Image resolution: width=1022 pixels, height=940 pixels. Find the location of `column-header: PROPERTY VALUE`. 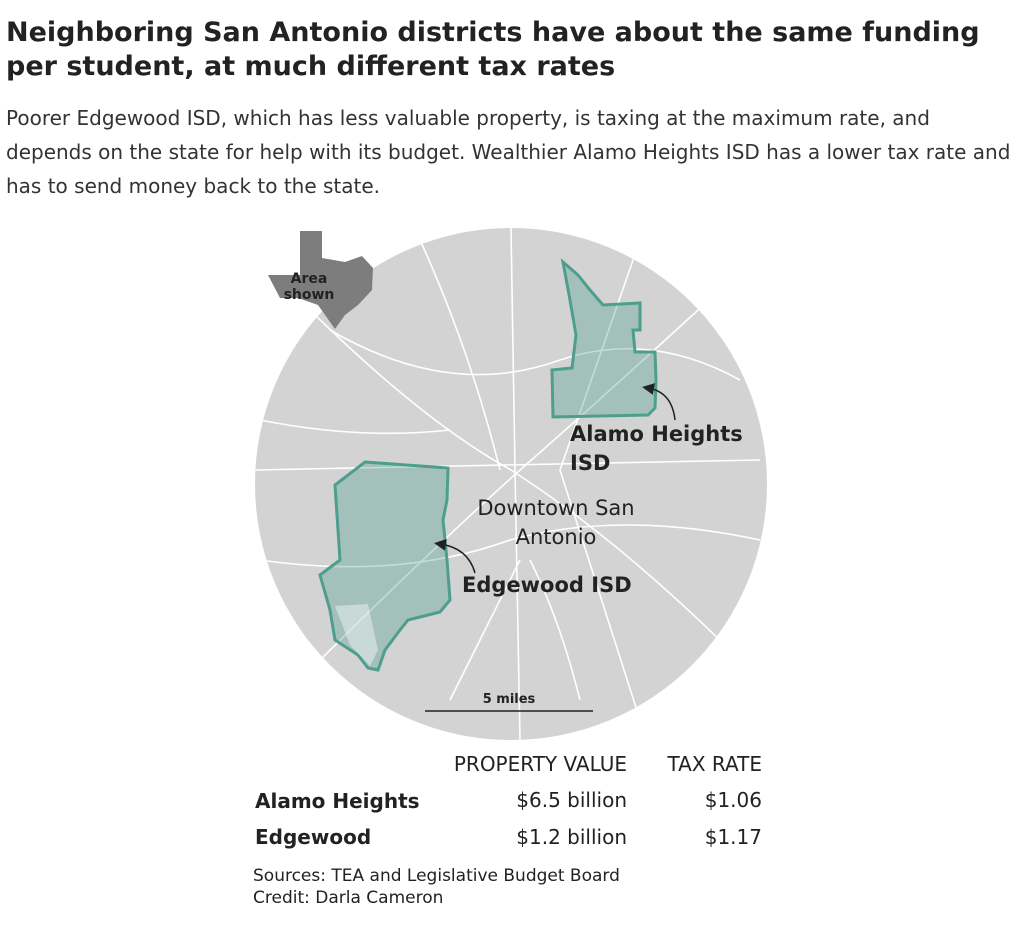

column-header: PROPERTY VALUE is located at coordinates (540, 764).